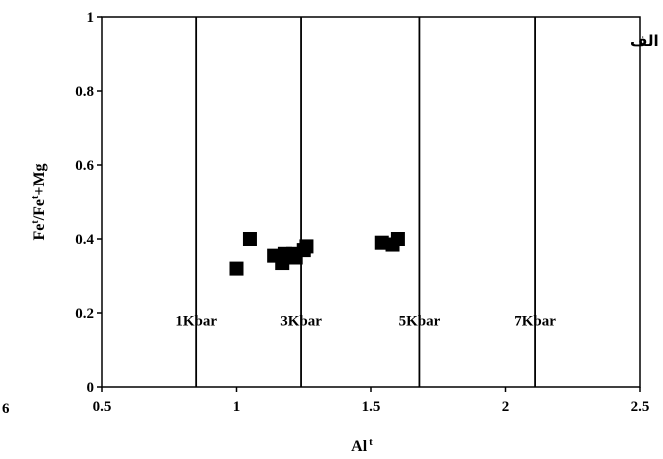 The height and width of the screenshot is (459, 663). What do you see at coordinates (640, 407) in the screenshot?
I see `x-tick-label: 2.5` at bounding box center [640, 407].